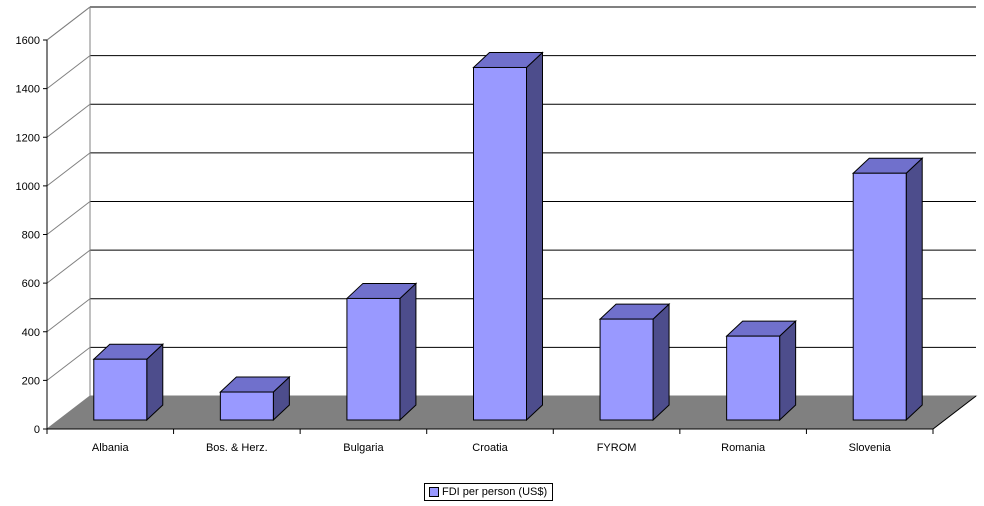 This screenshot has width=984, height=506. I want to click on x-tick-label-4: FYROM, so click(617, 448).